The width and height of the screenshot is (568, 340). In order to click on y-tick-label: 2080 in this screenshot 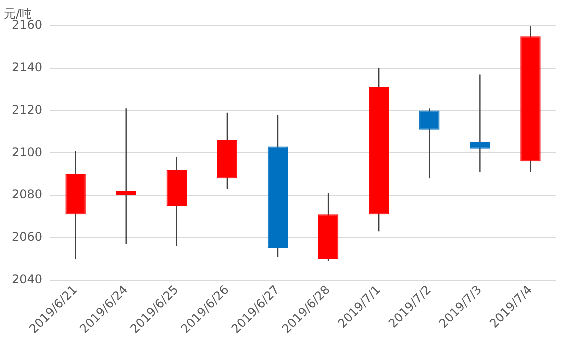, I will do `click(27, 195)`.